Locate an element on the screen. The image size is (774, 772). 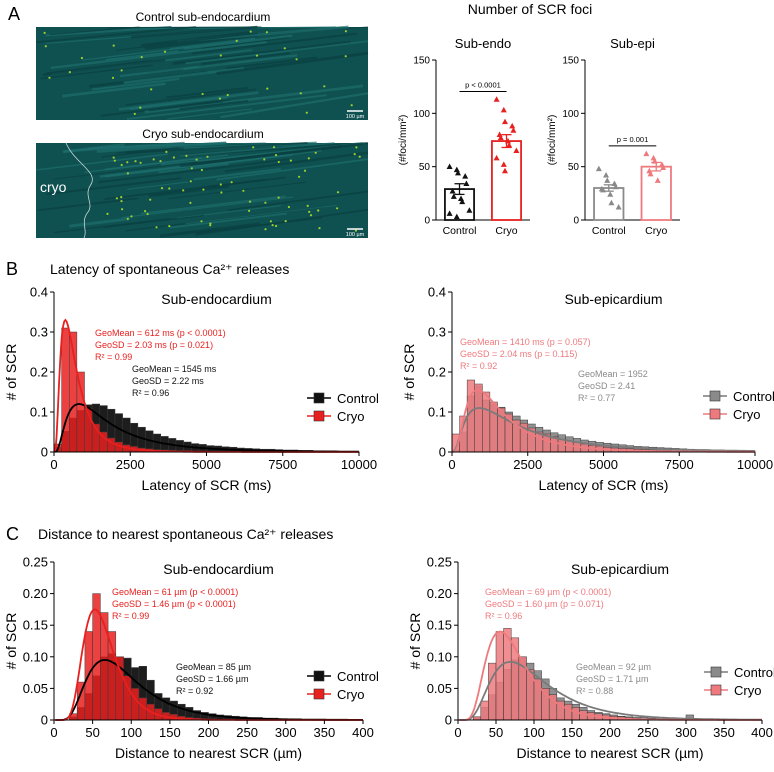
y-tick-label: 0.3 is located at coordinates (39, 332).